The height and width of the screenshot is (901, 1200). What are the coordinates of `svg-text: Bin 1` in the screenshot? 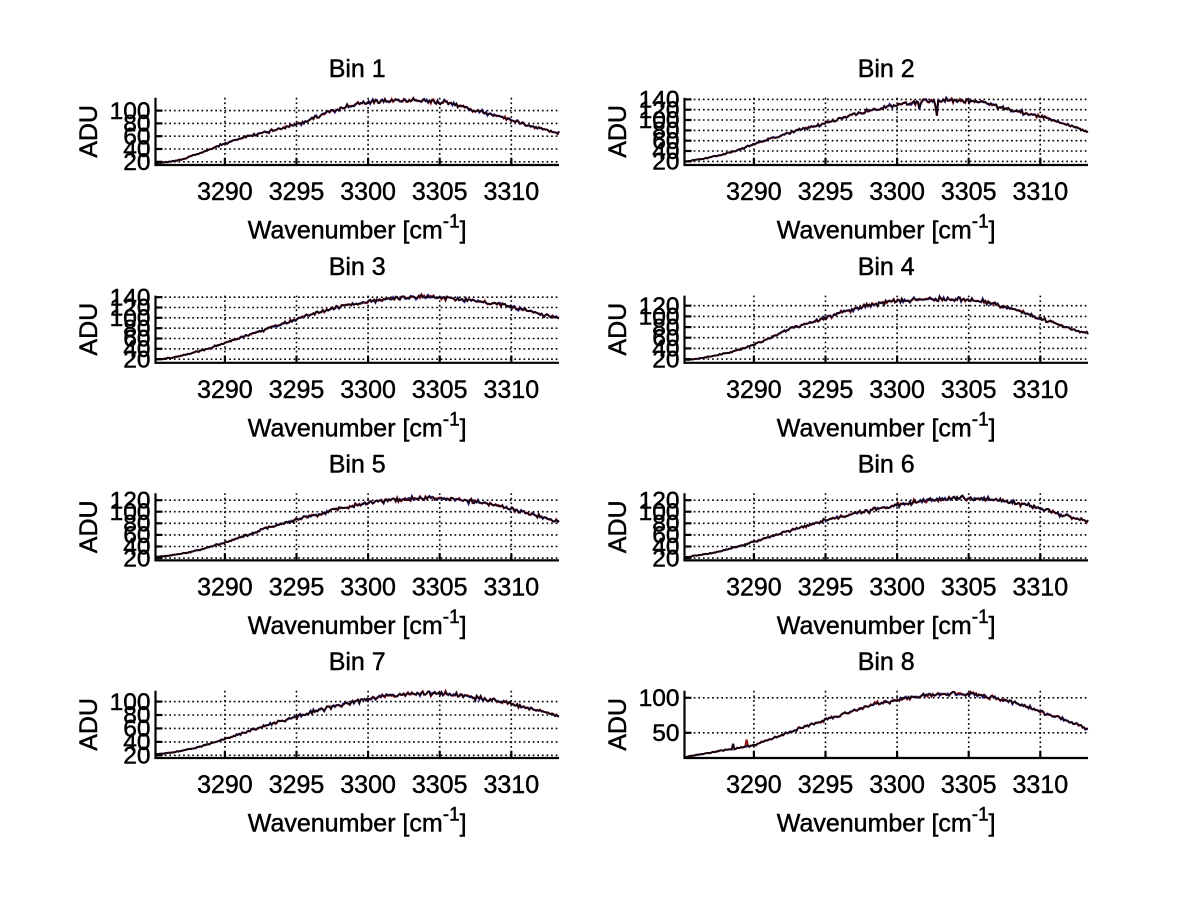 It's located at (357, 69).